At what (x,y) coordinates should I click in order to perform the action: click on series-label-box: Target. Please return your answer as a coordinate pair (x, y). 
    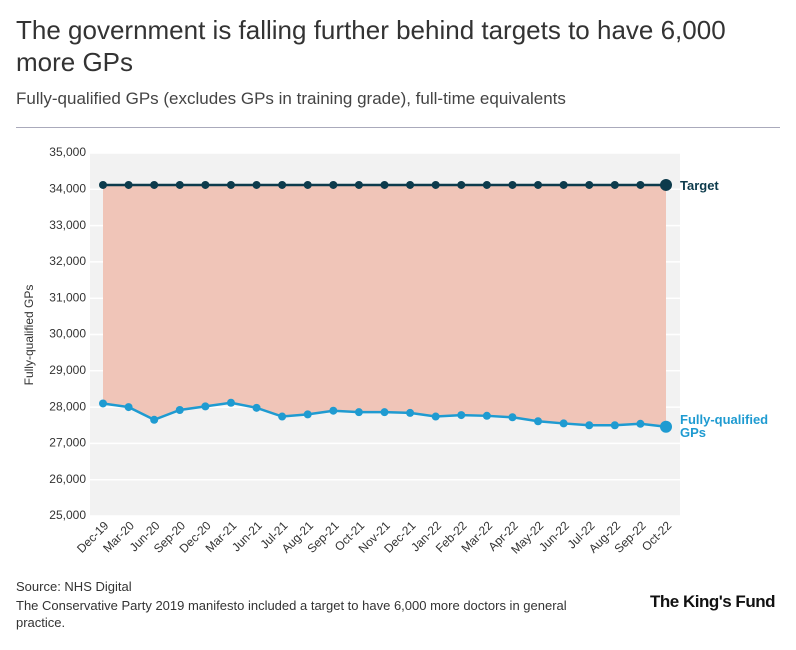
    Looking at the image, I should click on (699, 185).